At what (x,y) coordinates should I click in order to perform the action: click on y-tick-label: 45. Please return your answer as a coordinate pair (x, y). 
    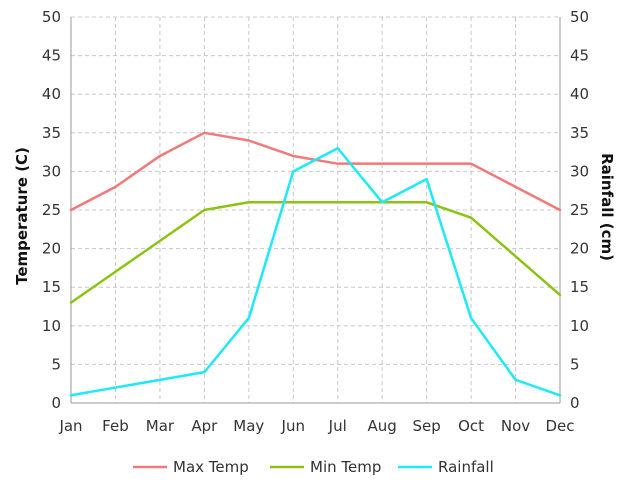
    Looking at the image, I should click on (51, 56).